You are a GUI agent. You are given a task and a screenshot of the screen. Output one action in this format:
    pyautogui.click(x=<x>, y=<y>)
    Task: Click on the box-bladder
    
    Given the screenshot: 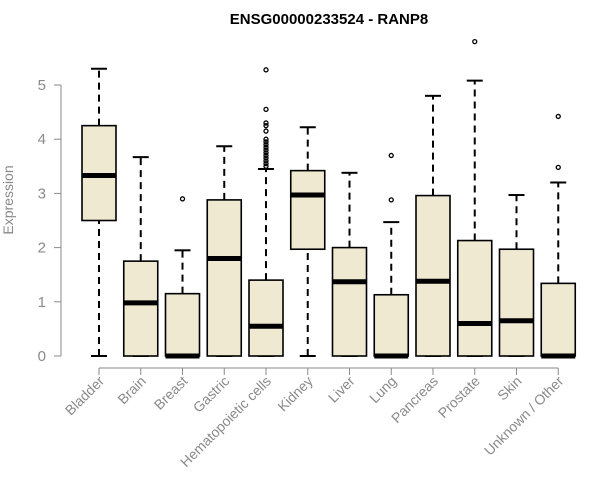 What is the action you would take?
    pyautogui.click(x=99, y=212)
    